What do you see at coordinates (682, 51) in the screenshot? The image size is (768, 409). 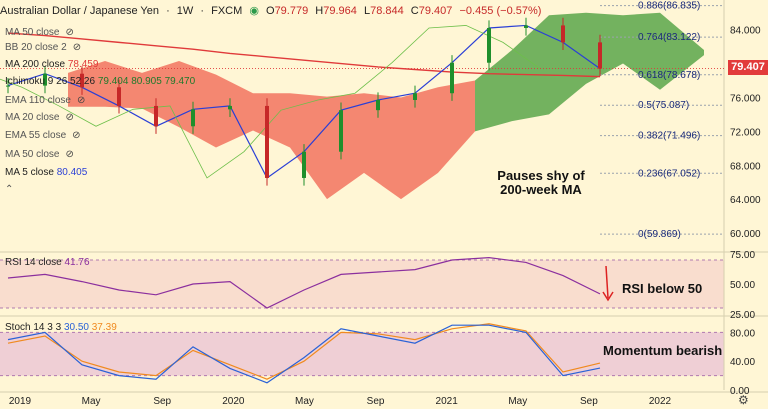 I see `cloud-projection` at bounding box center [682, 51].